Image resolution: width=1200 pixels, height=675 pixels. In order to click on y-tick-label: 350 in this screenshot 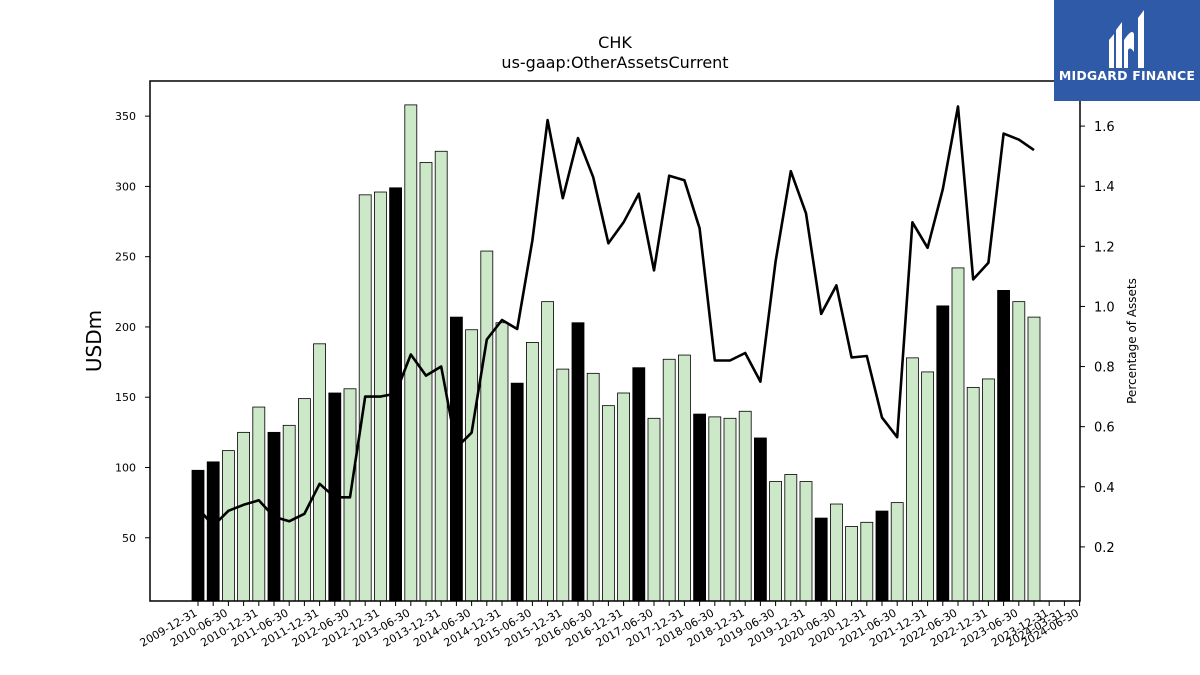, I will do `click(125, 116)`.